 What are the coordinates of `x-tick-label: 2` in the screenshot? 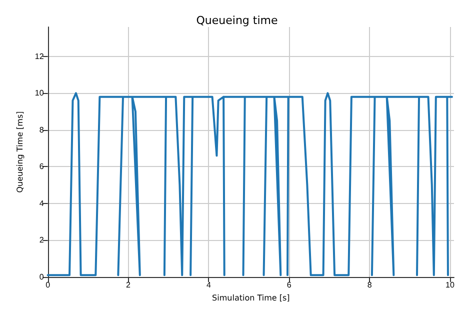 It's located at (129, 285).